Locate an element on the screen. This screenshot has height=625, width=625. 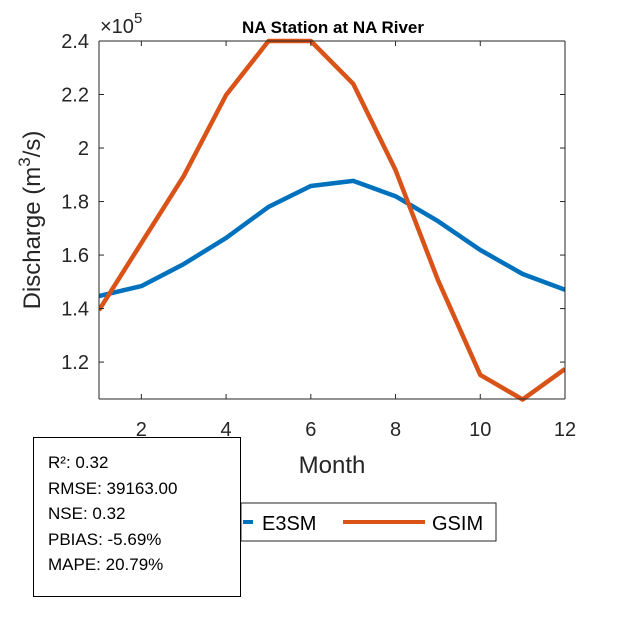
y-tick-label: 1.2 is located at coordinates (75, 363).